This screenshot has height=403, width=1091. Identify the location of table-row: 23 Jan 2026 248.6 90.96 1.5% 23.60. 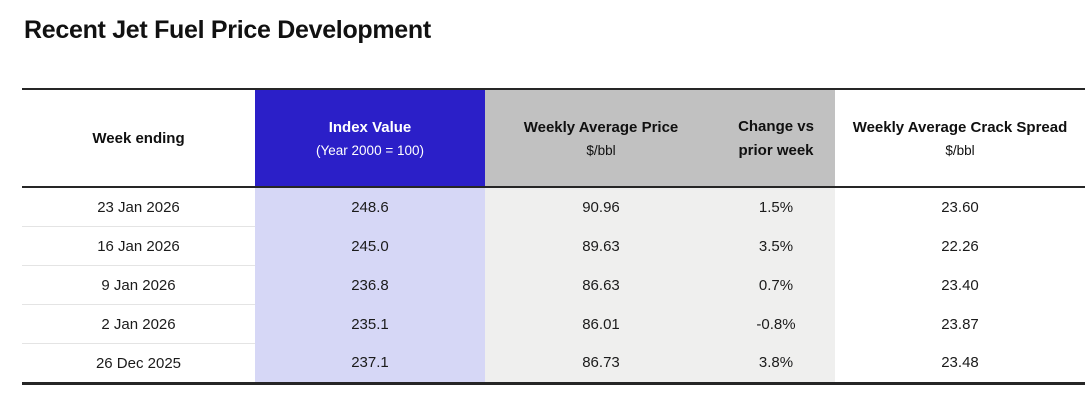
(553, 207).